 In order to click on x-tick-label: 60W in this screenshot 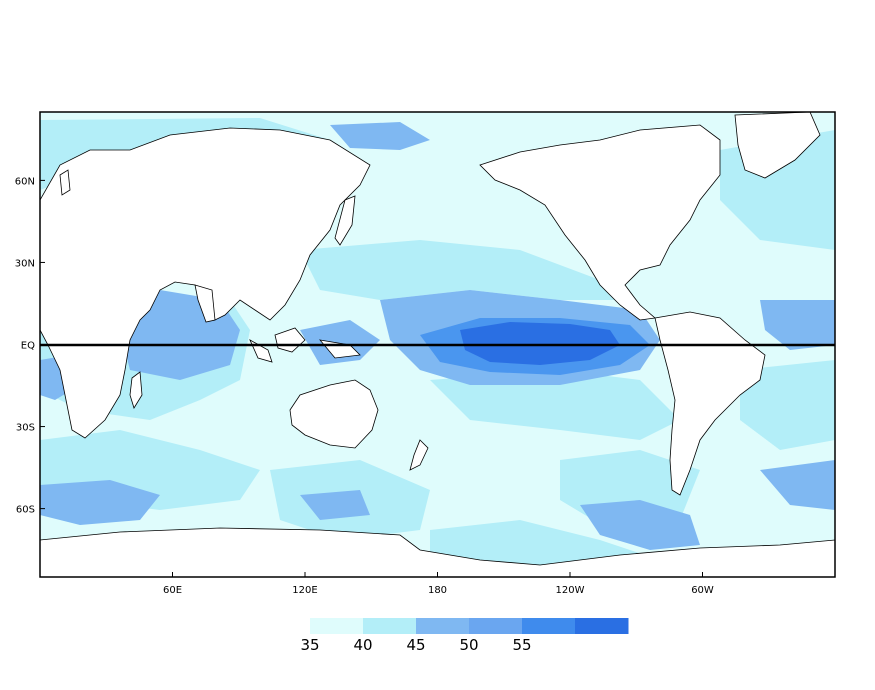, I will do `click(702, 590)`.